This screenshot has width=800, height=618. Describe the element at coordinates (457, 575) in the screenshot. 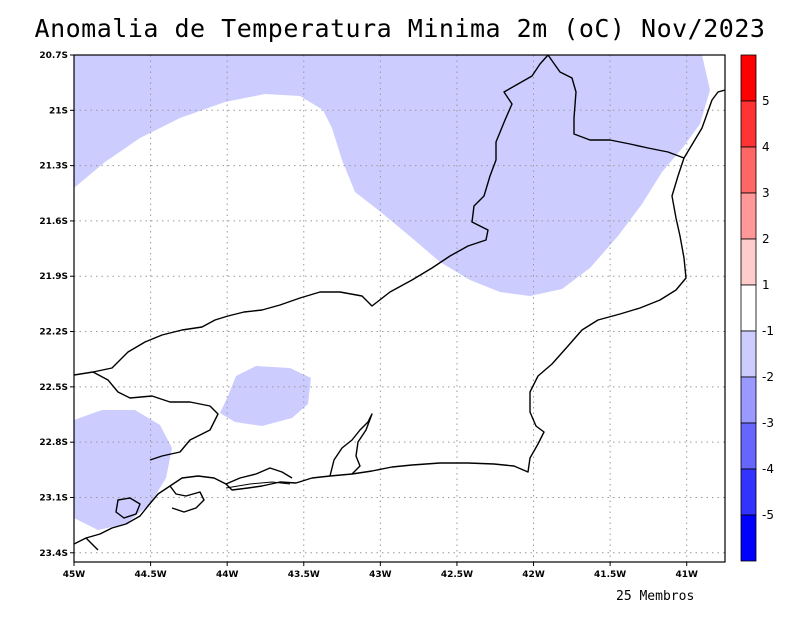

I see `lon-tick-label: 42.5W` at that location.